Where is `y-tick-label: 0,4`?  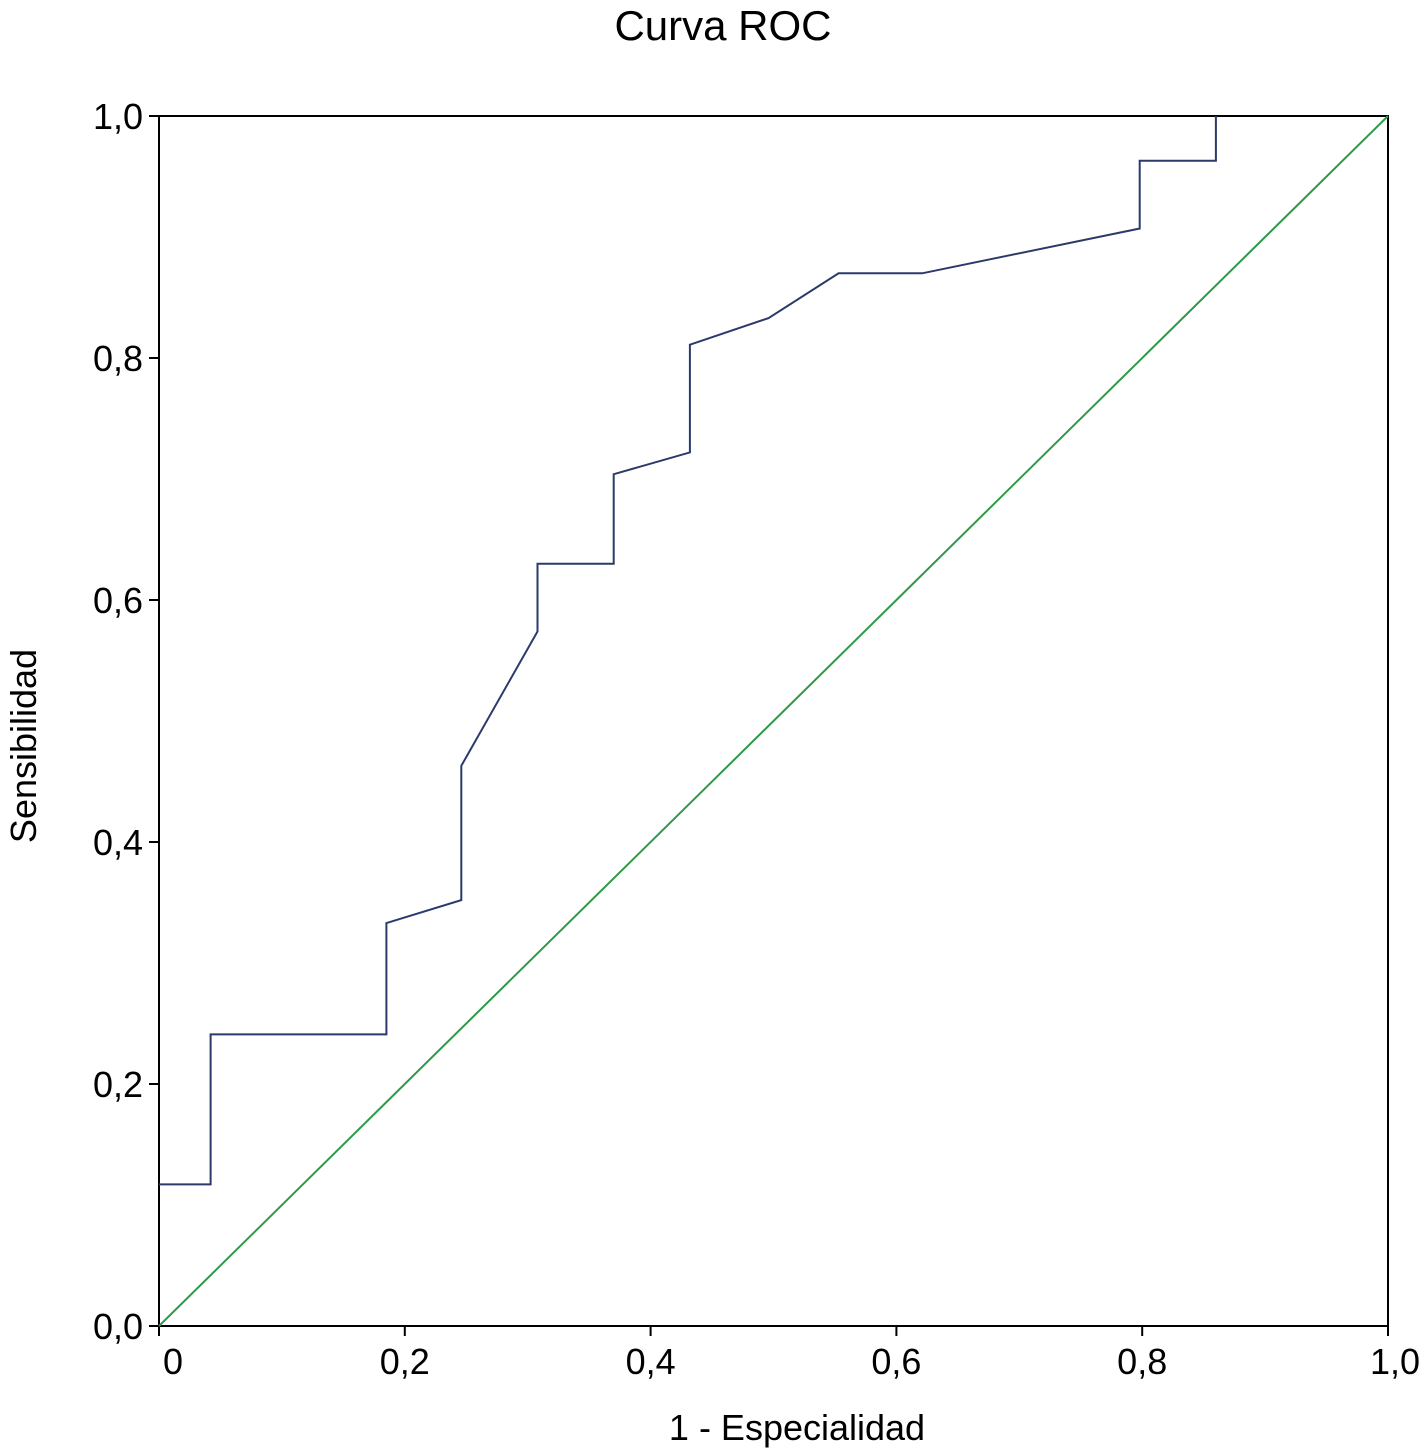 y-tick-label: 0,4 is located at coordinates (118, 842).